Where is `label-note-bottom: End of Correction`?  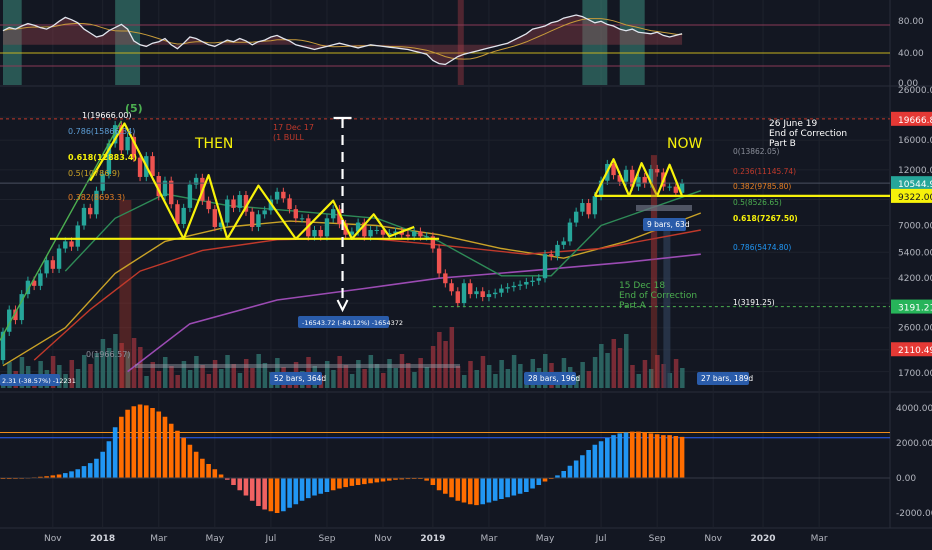 label-note-bottom: End of Correction is located at coordinates (658, 296).